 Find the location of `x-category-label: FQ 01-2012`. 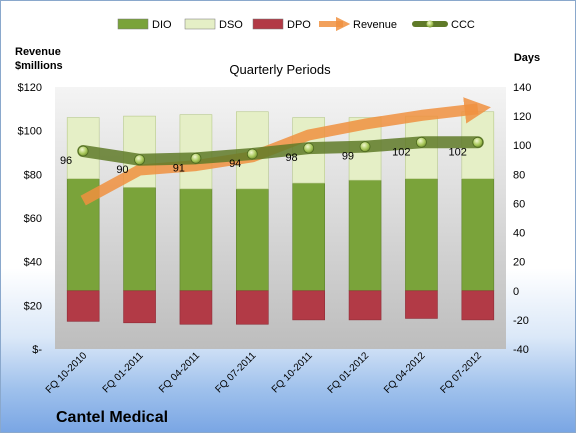

x-category-label: FQ 01-2012 is located at coordinates (349, 373).